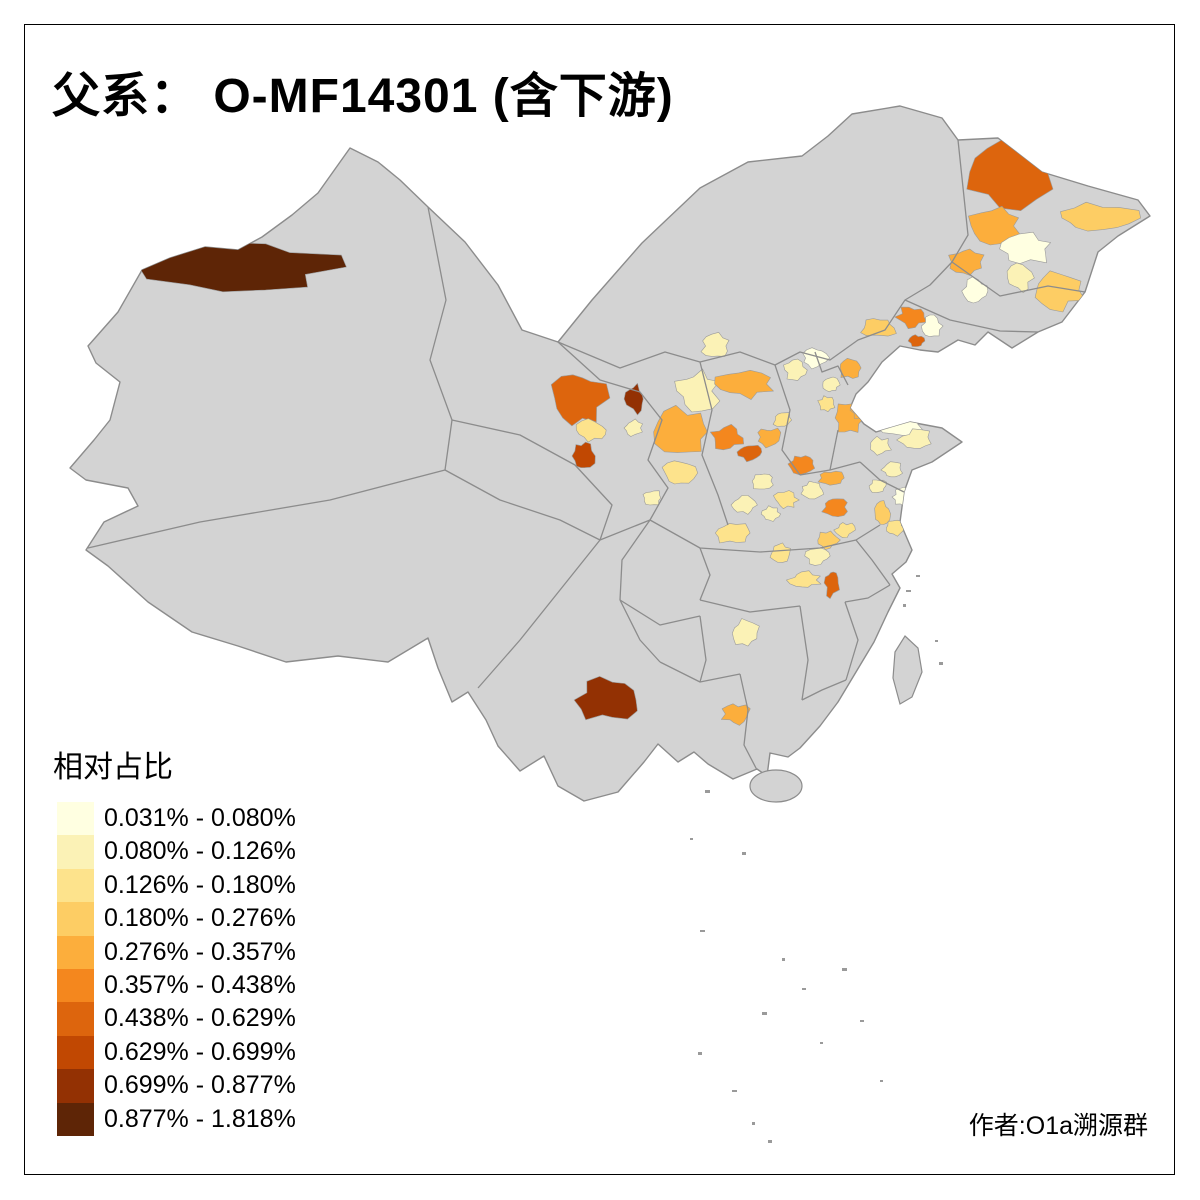 The width and height of the screenshot is (1200, 1200). Describe the element at coordinates (733, 533) in the screenshot. I see `prefecture-region-nanyang` at that location.